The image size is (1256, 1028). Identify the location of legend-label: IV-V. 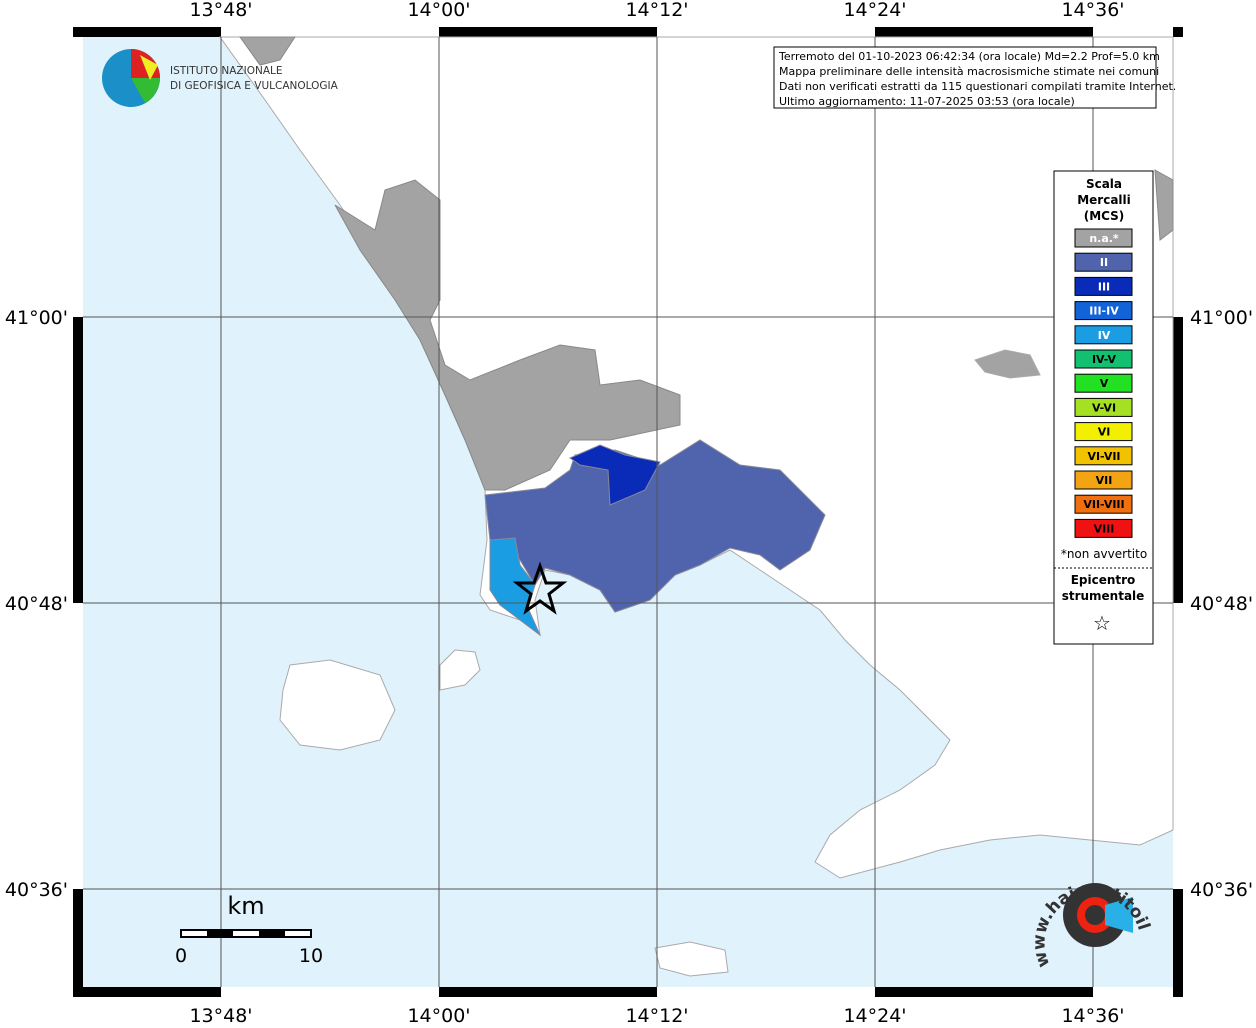
(1104, 359).